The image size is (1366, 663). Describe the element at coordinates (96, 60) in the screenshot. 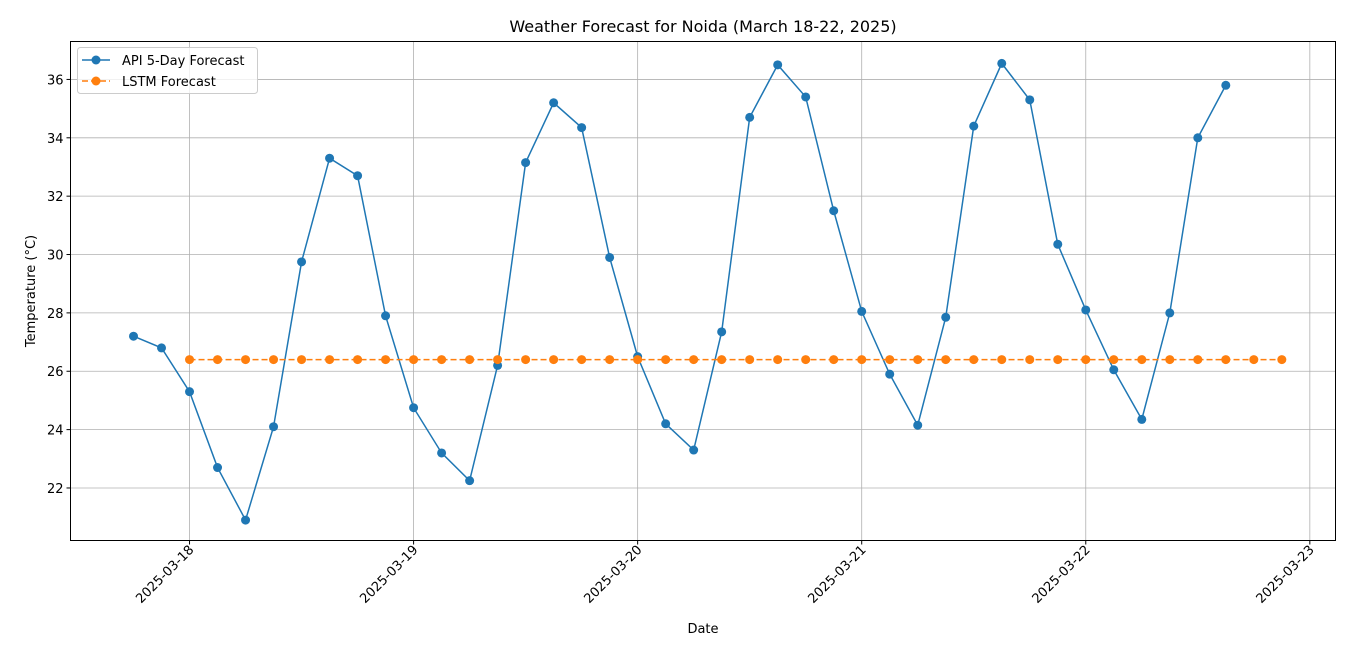

I see `legend-marker-api` at that location.